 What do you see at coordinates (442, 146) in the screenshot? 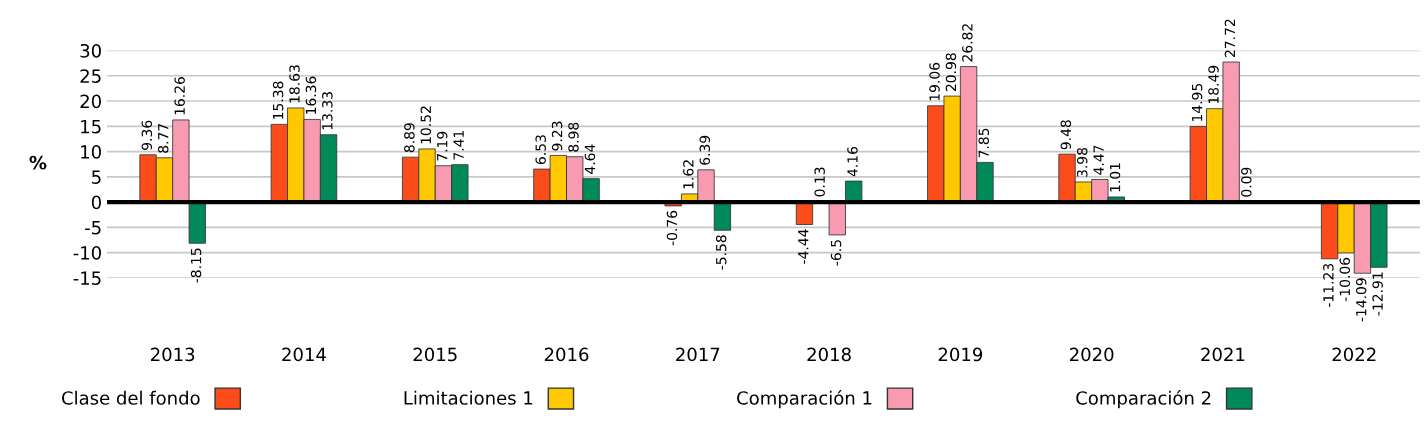
I see `data-label: 7.19` at bounding box center [442, 146].